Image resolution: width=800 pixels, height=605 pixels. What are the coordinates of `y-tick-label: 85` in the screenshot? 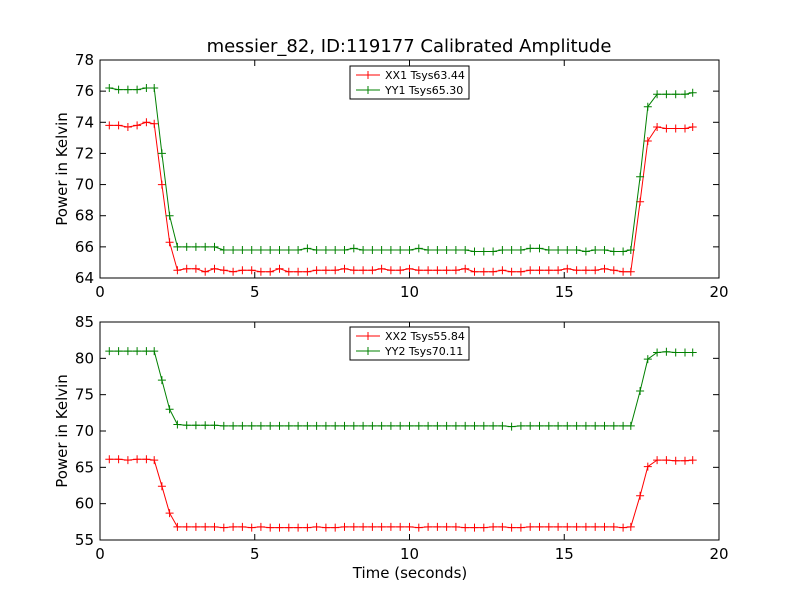 It's located at (84, 322).